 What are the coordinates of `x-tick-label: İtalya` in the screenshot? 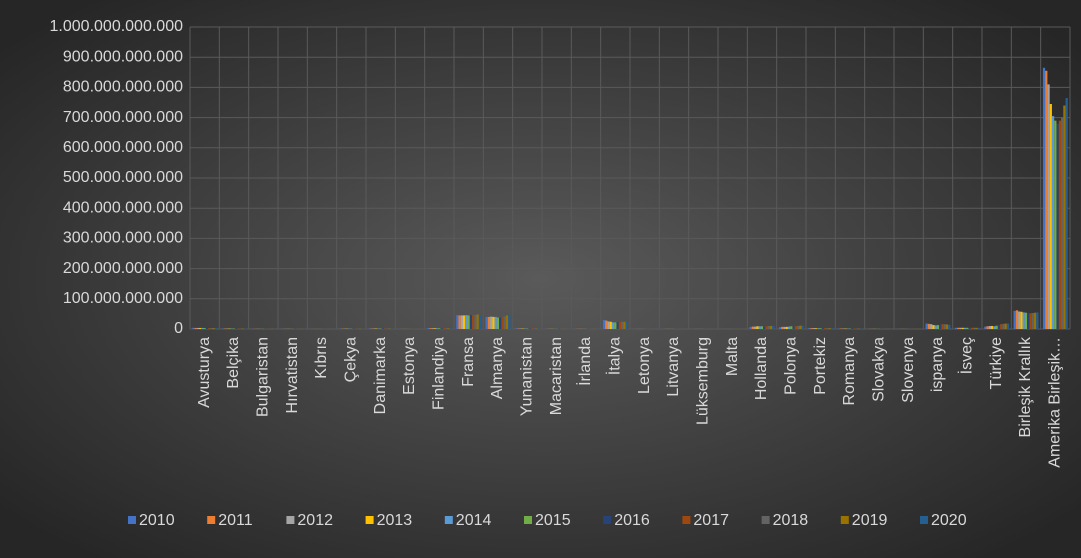 It's located at (614, 356).